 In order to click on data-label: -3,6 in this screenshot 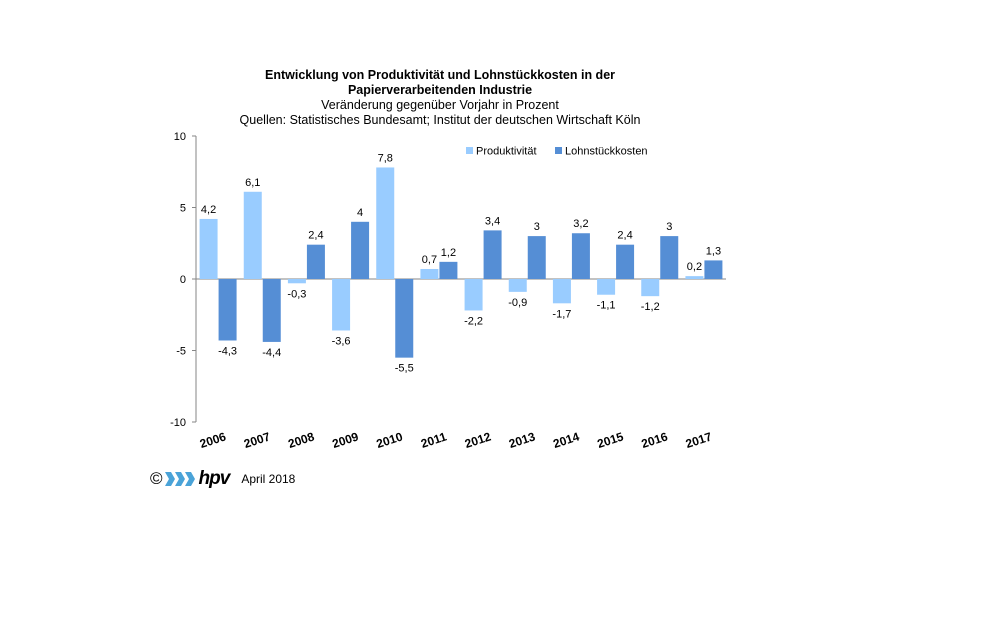, I will do `click(341, 341)`.